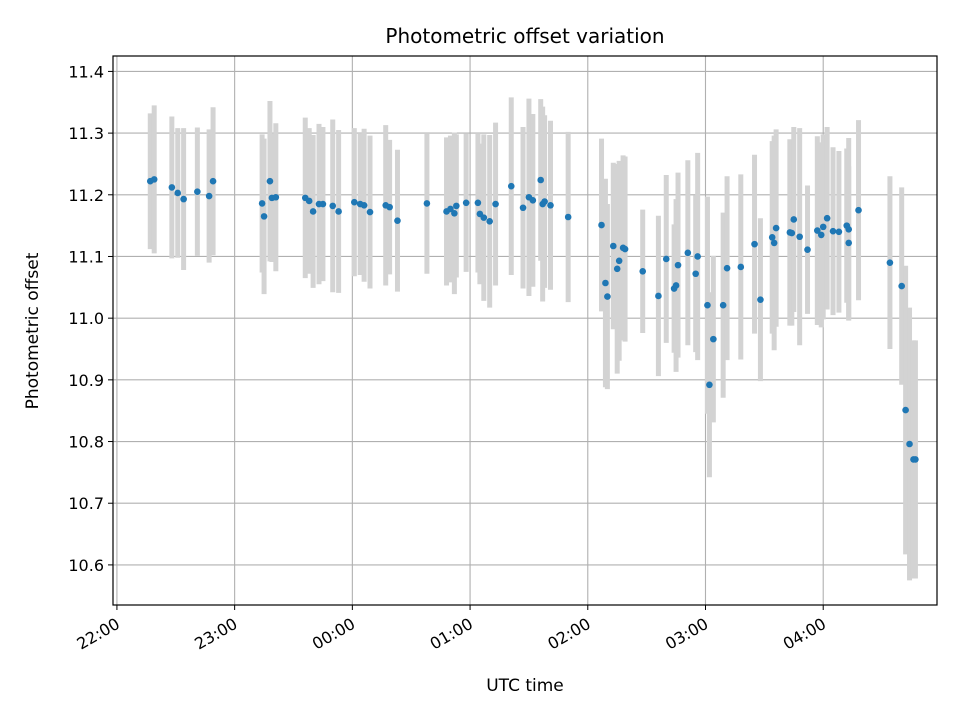 This screenshot has width=960, height=720. I want to click on y-tick-label: 10.7, so click(86, 503).